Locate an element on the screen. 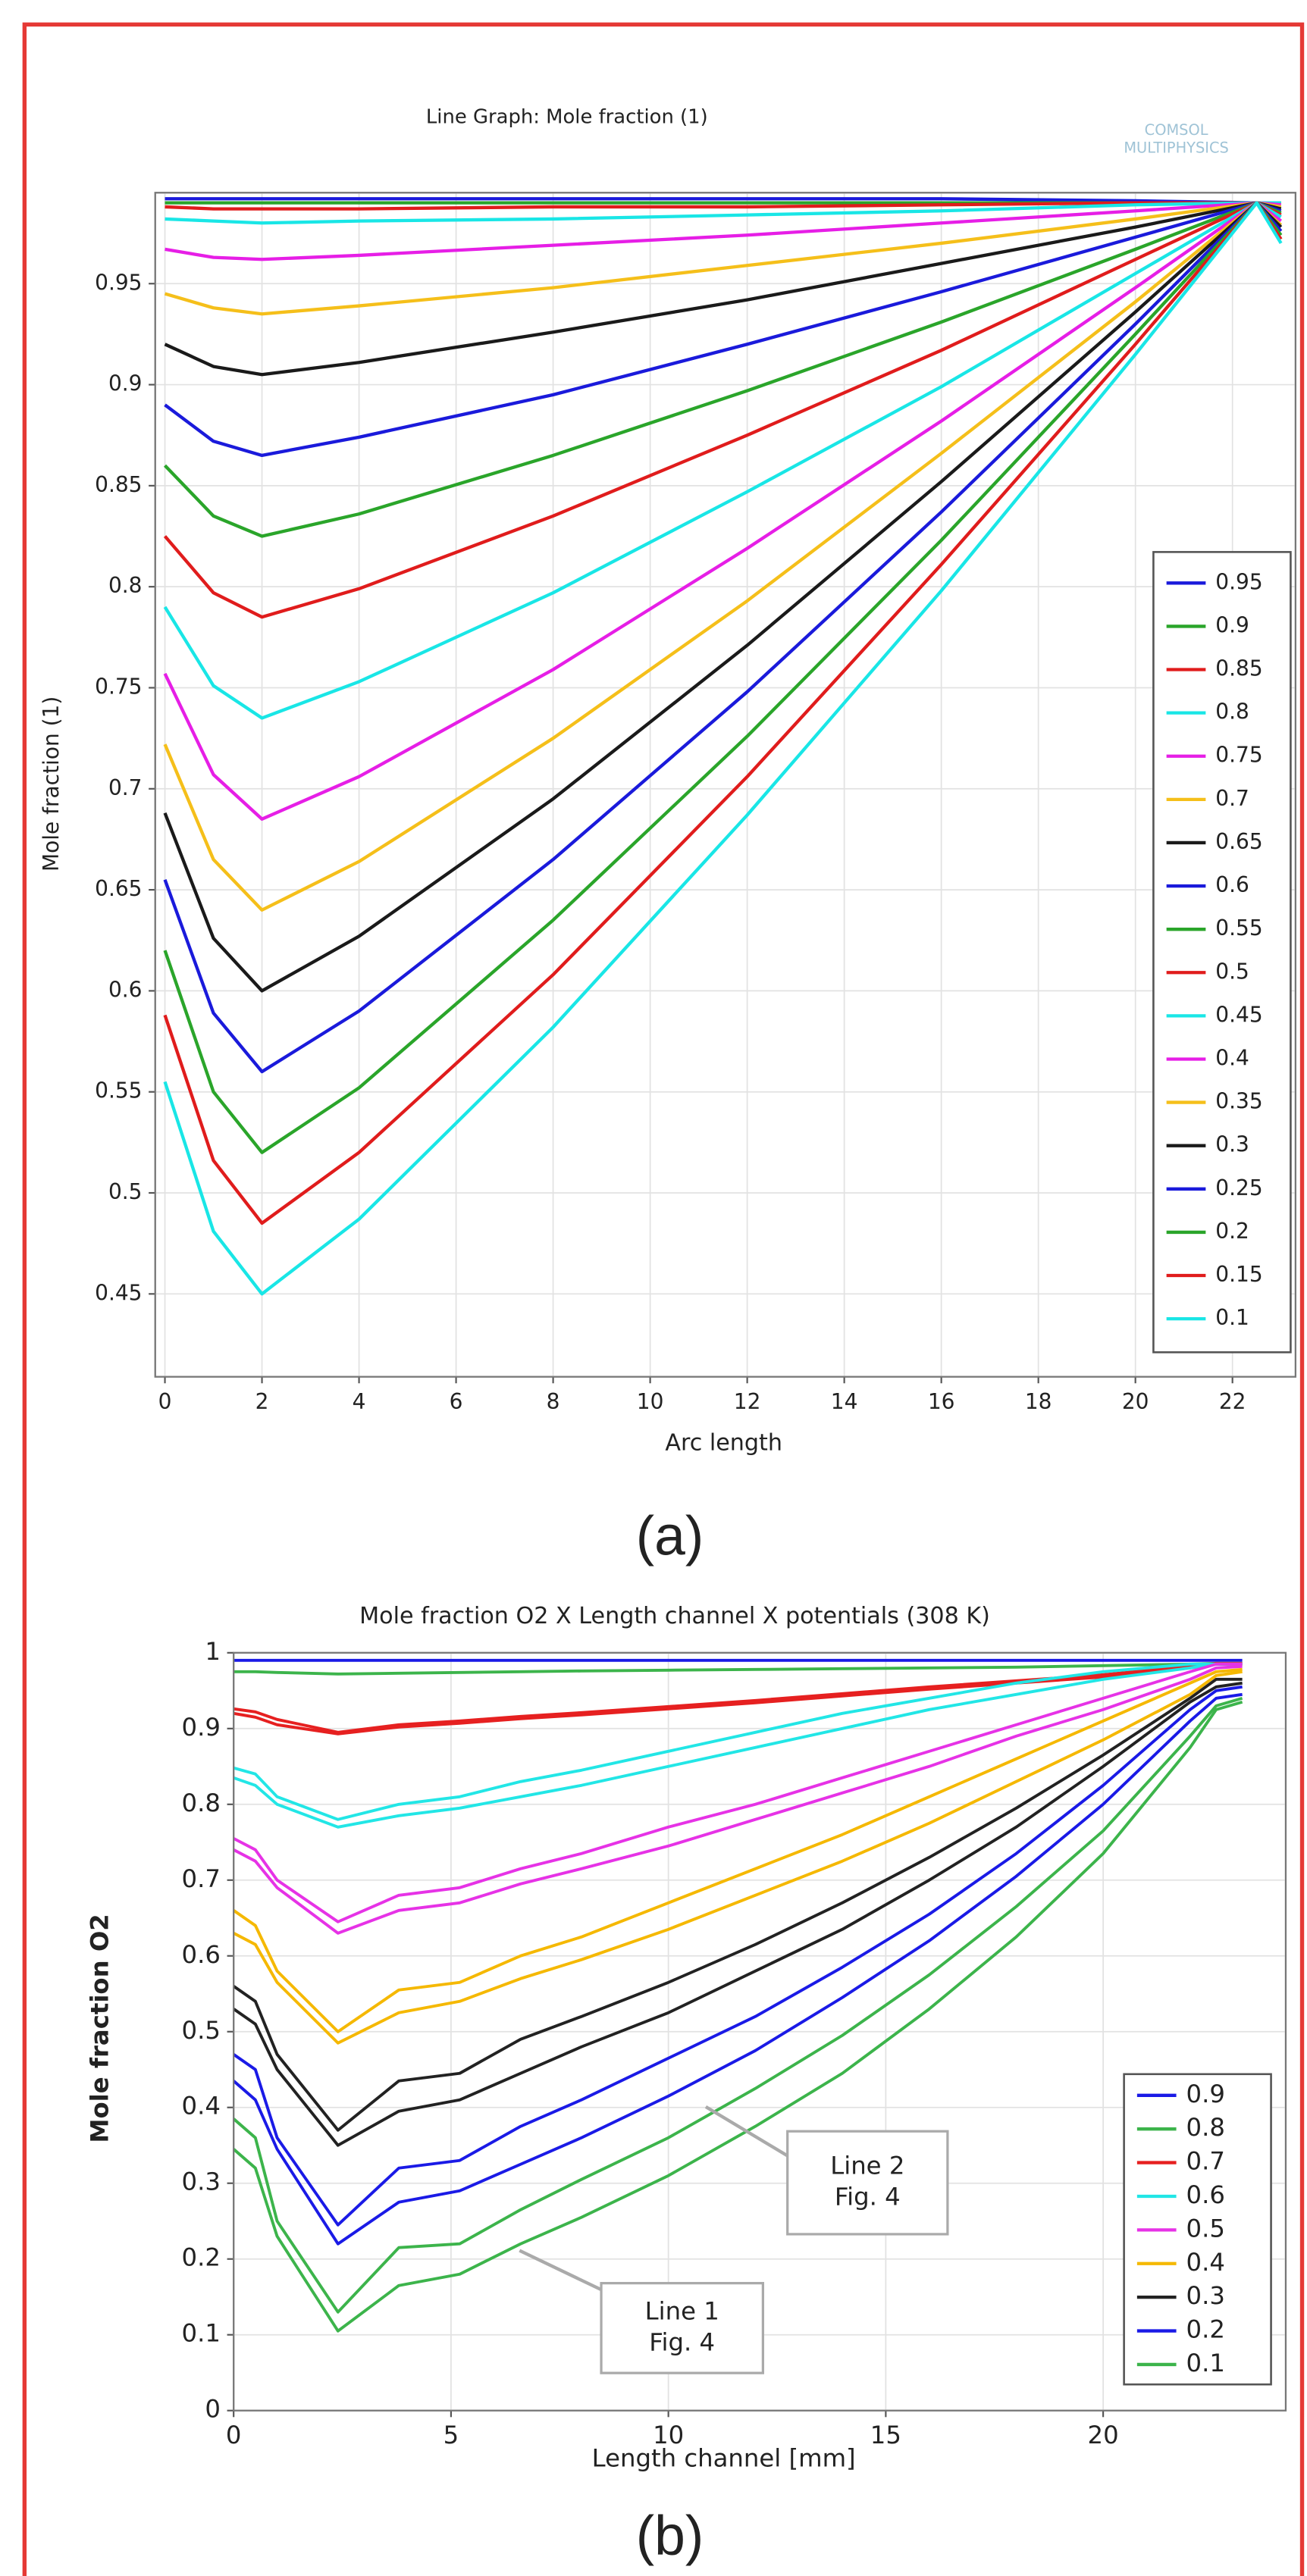 The height and width of the screenshot is (2576, 1307). x-axis-label: Arc length is located at coordinates (723, 1442).